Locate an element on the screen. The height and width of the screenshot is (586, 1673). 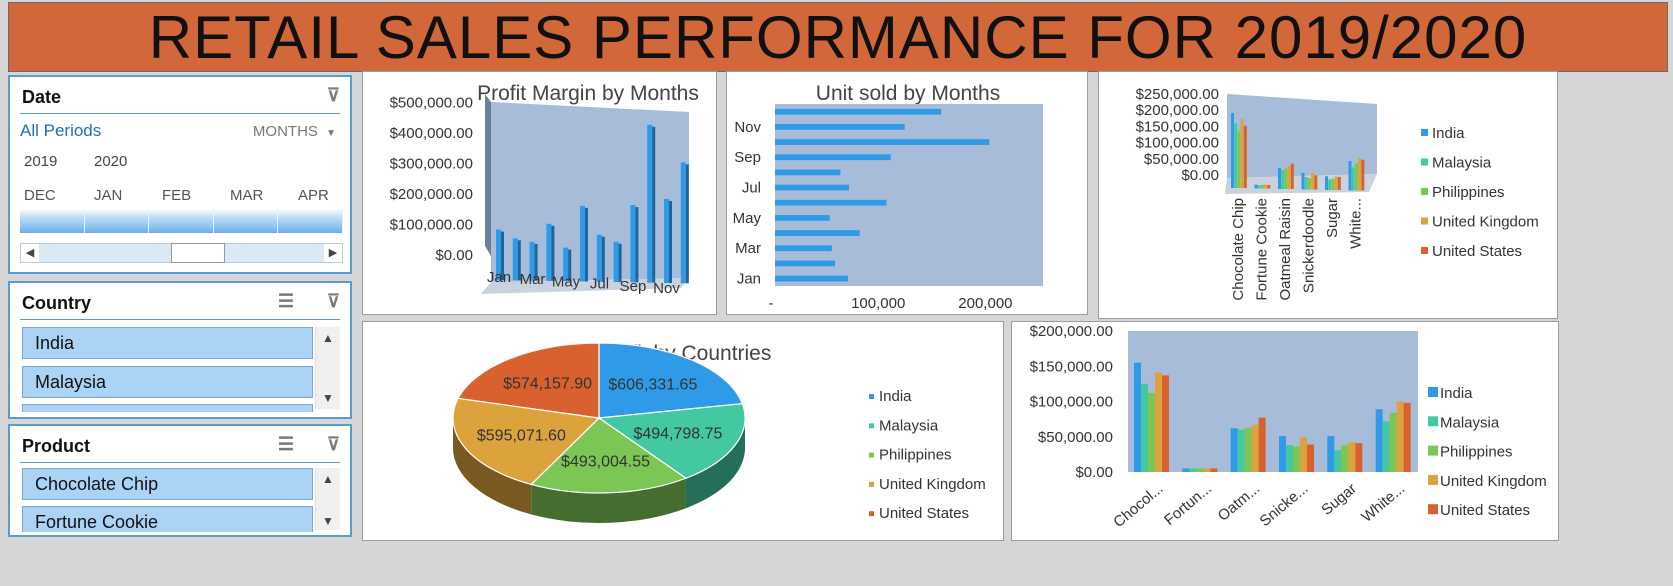
x-tick-label: Sep is located at coordinates (633, 286).